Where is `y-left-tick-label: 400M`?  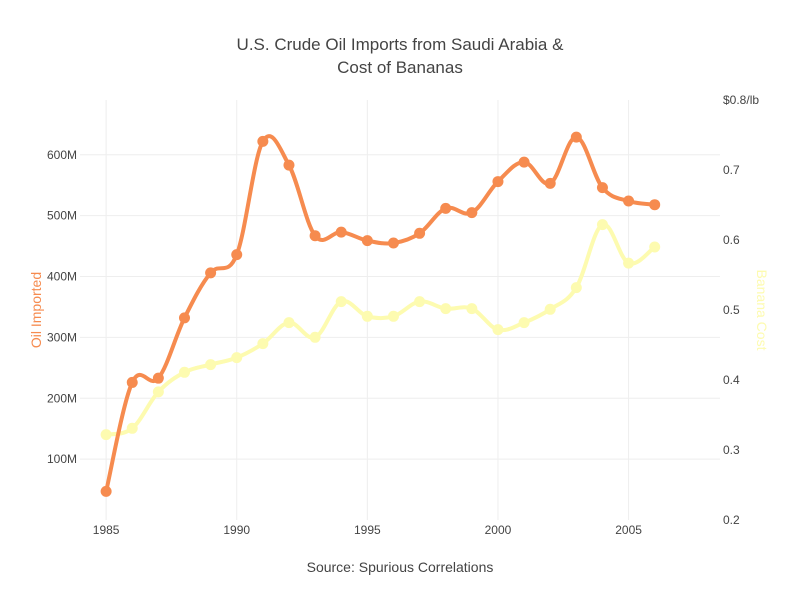 y-left-tick-label: 400M is located at coordinates (62, 277).